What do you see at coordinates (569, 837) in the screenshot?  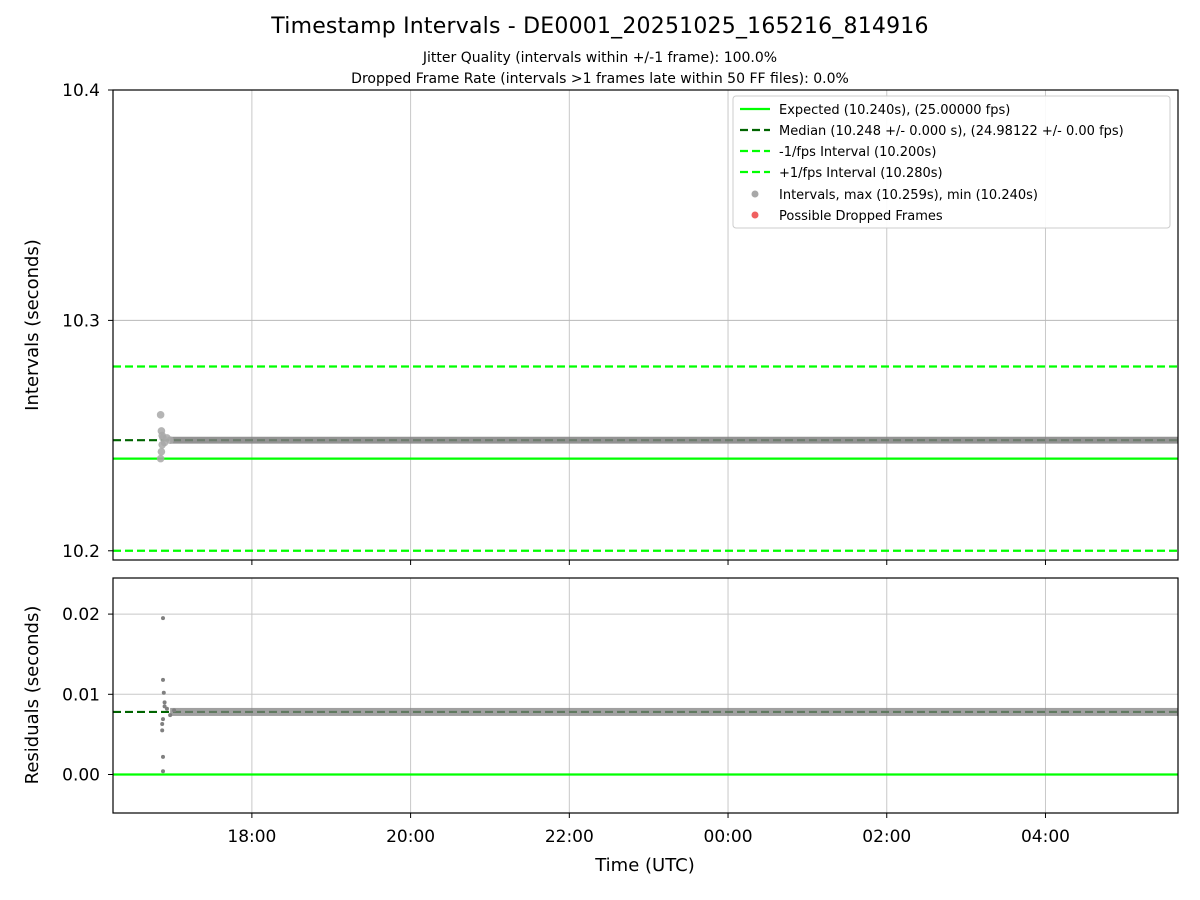 I see `x-tick-label-2: 22:00` at bounding box center [569, 837].